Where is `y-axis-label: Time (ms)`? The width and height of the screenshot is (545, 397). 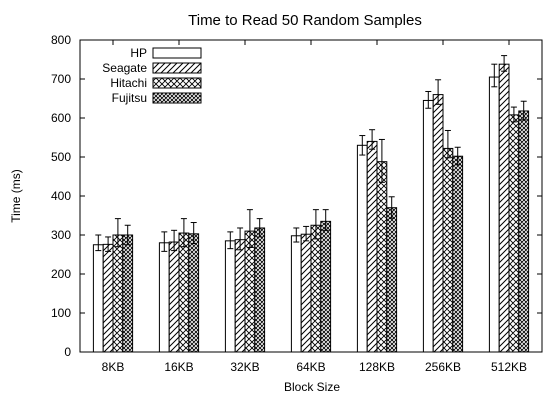 y-axis-label: Time (ms) is located at coordinates (16, 196).